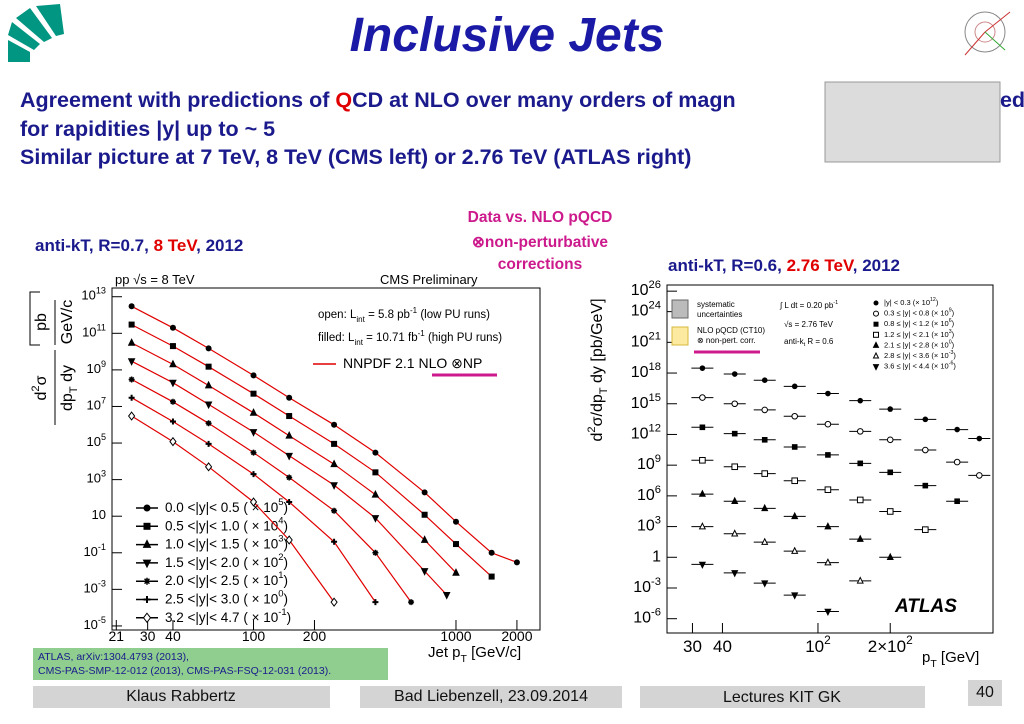 Image resolution: width=1024 pixels, height=724 pixels. I want to click on footer-box, so click(491, 697).